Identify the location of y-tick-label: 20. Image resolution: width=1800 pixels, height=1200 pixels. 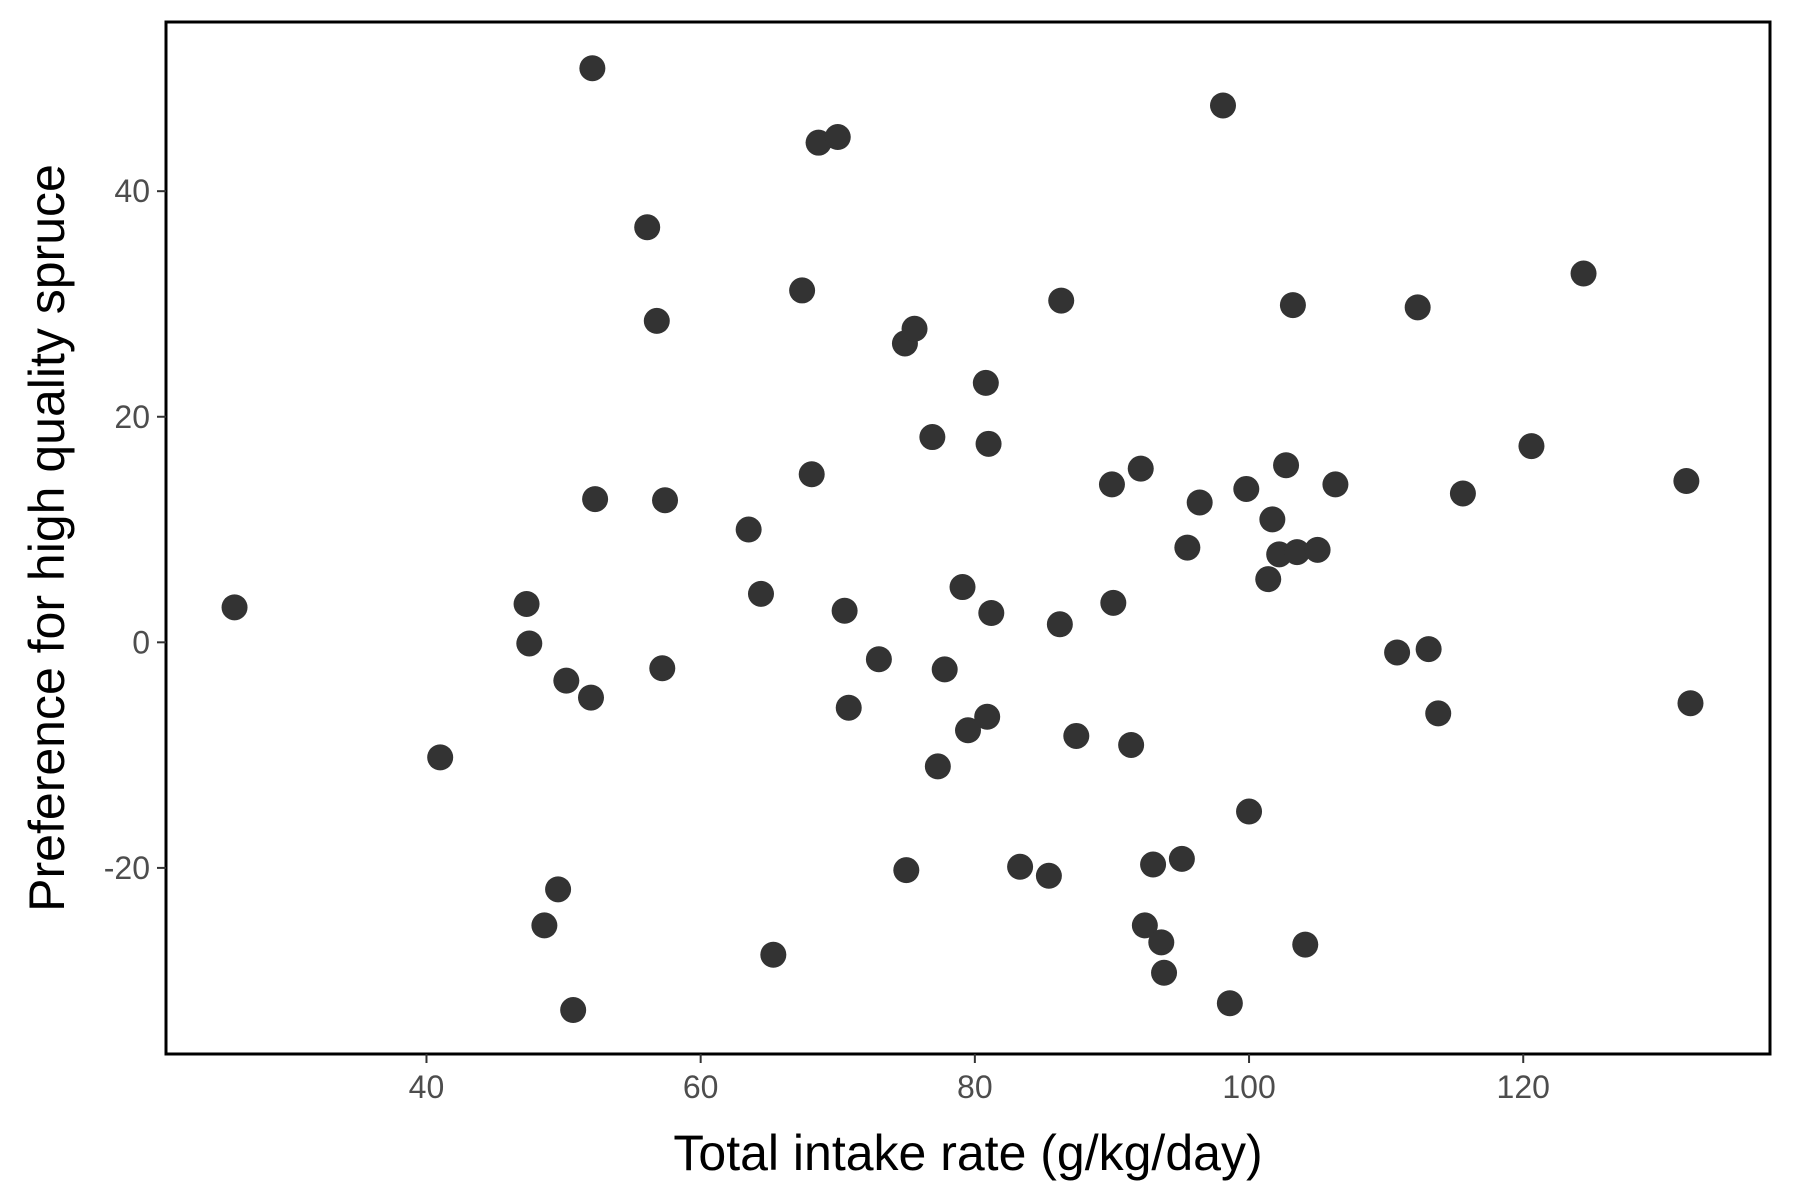
(132, 417).